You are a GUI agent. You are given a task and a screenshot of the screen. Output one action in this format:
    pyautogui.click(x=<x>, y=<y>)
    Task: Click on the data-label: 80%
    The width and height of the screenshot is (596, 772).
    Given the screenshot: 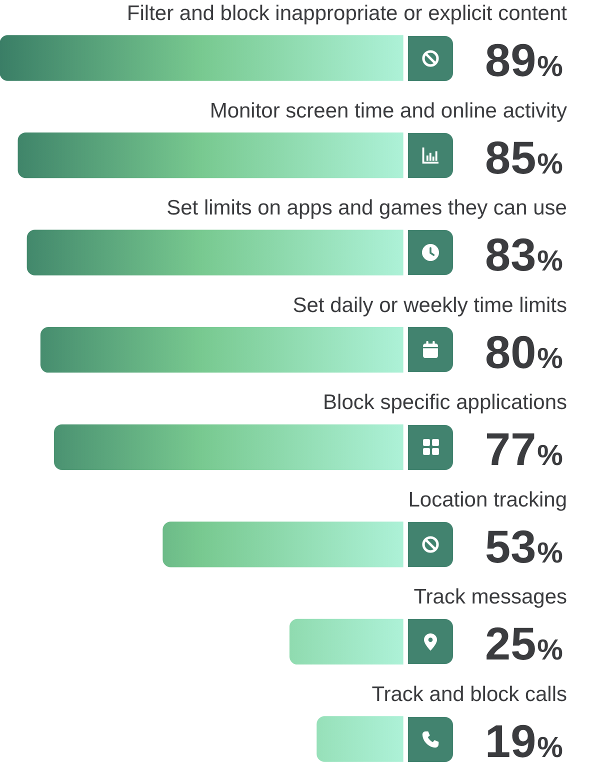 What is the action you would take?
    pyautogui.click(x=524, y=352)
    